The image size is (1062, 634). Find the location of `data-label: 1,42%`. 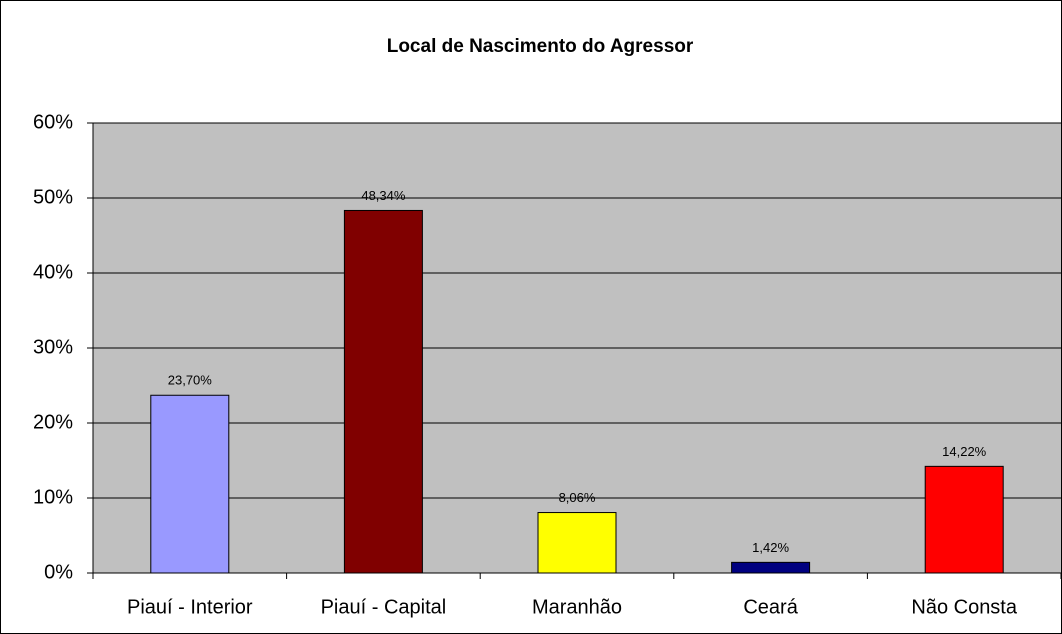

data-label: 1,42% is located at coordinates (770, 547).